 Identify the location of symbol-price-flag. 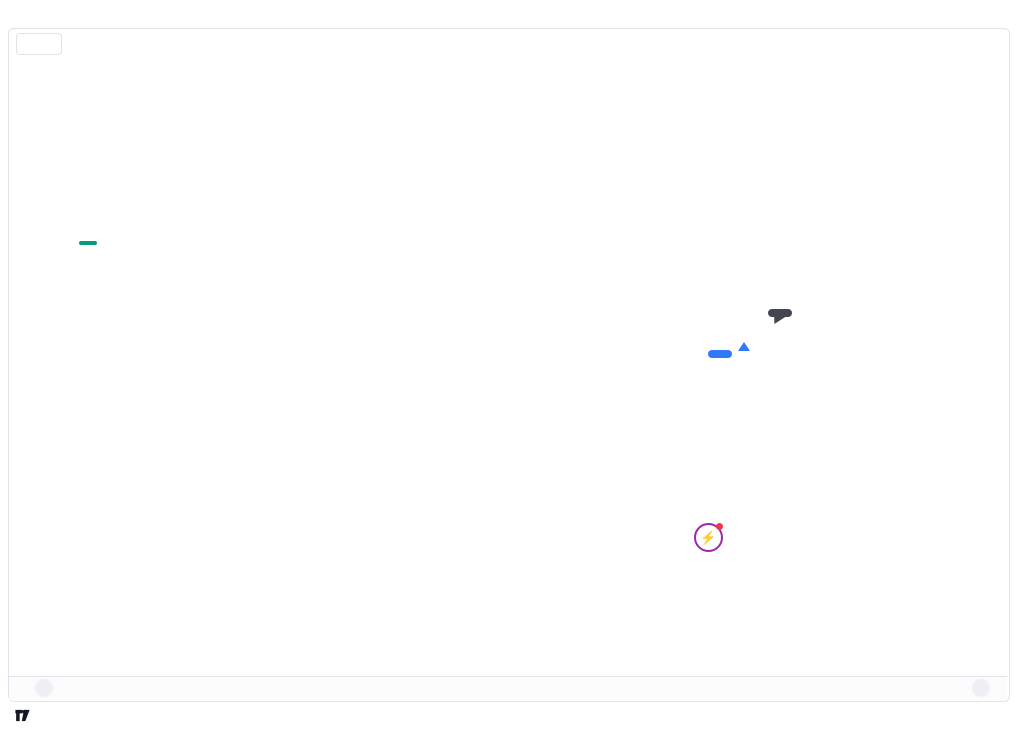
(88, 243).